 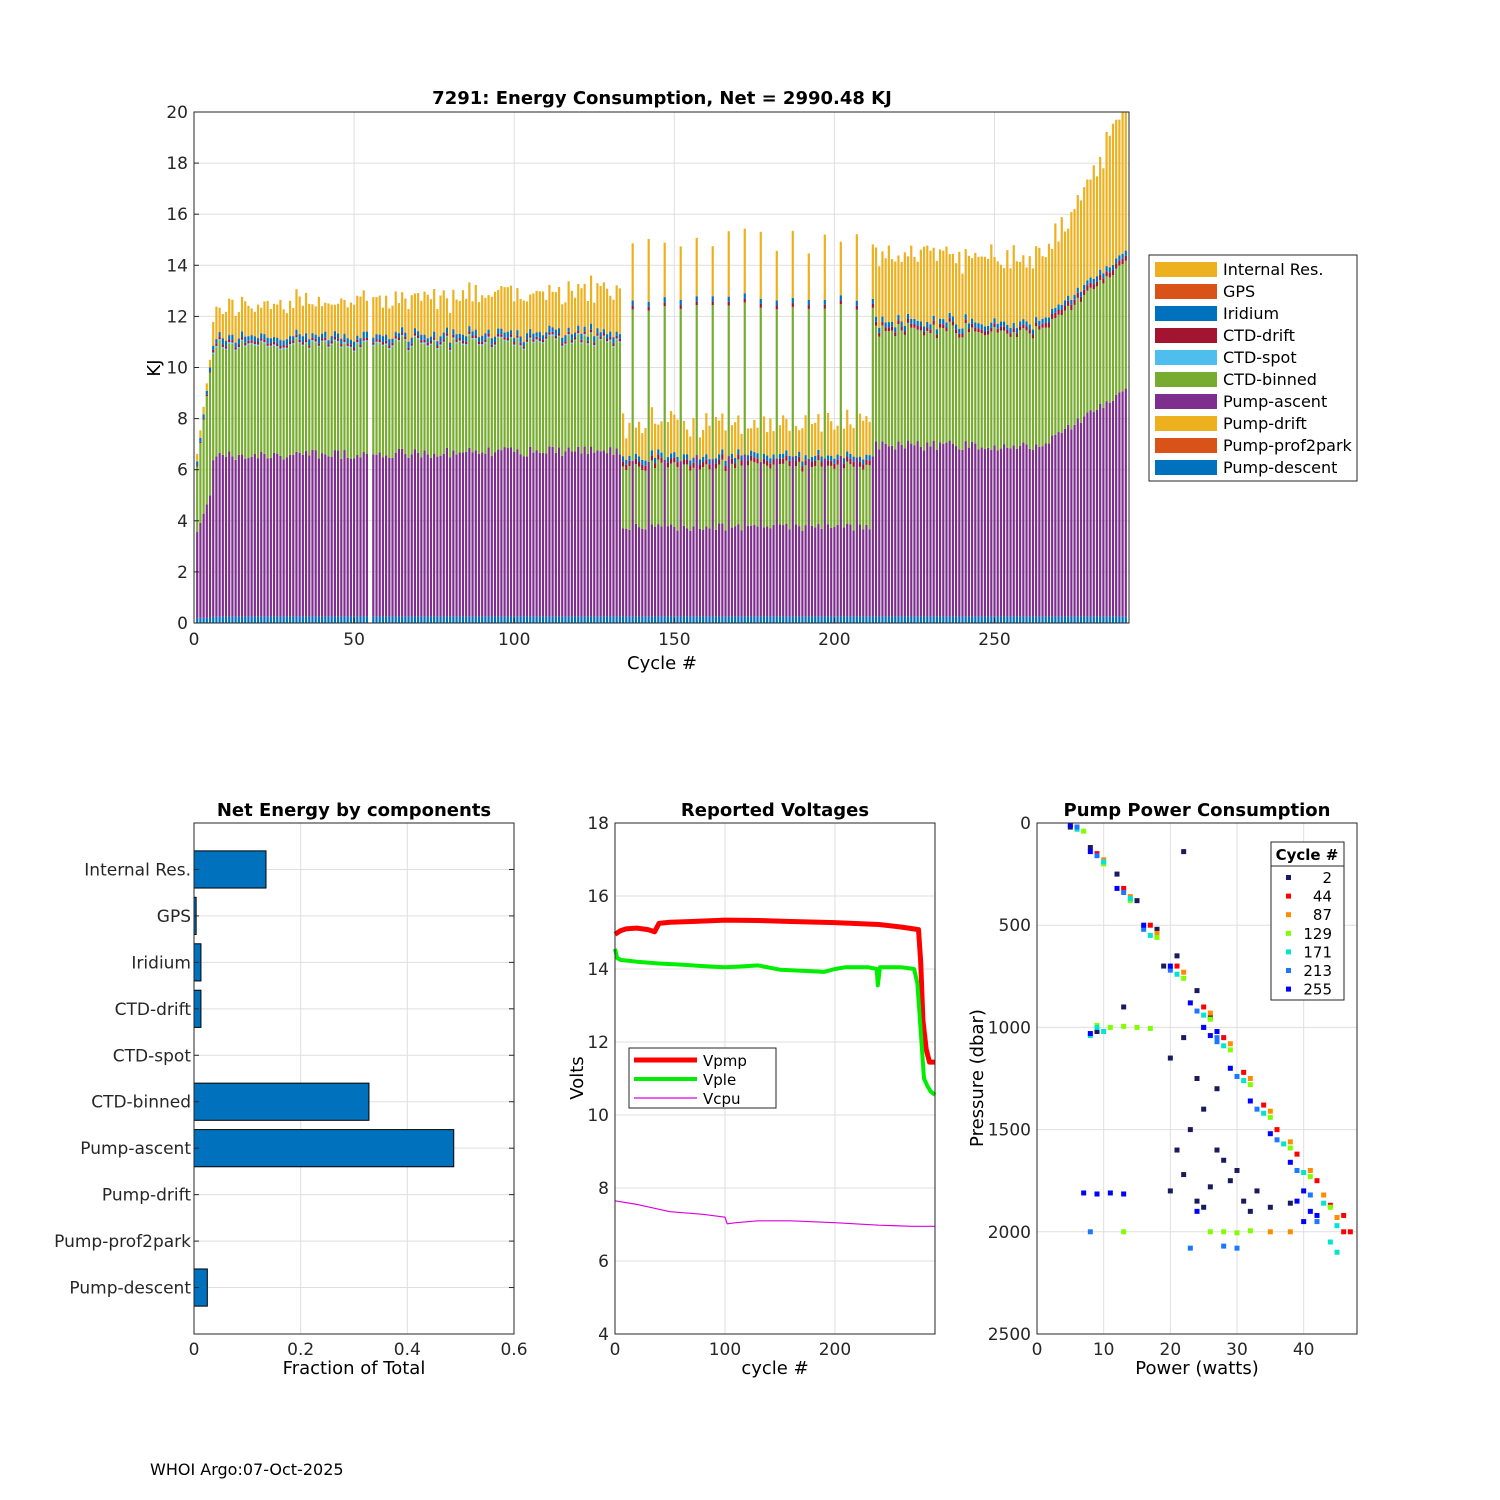 What do you see at coordinates (1270, 379) in the screenshot?
I see `energy-legend-label: CTD-binned` at bounding box center [1270, 379].